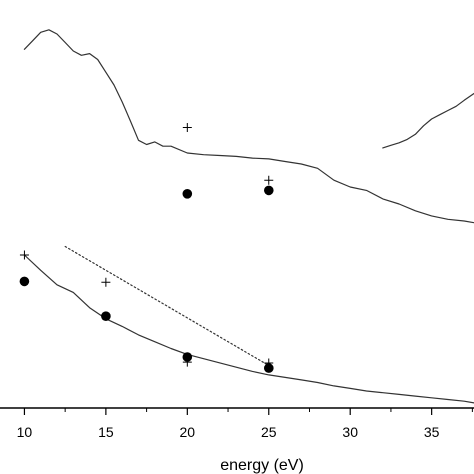 Image resolution: width=474 pixels, height=474 pixels. I want to click on x-tick-label: 35, so click(432, 432).